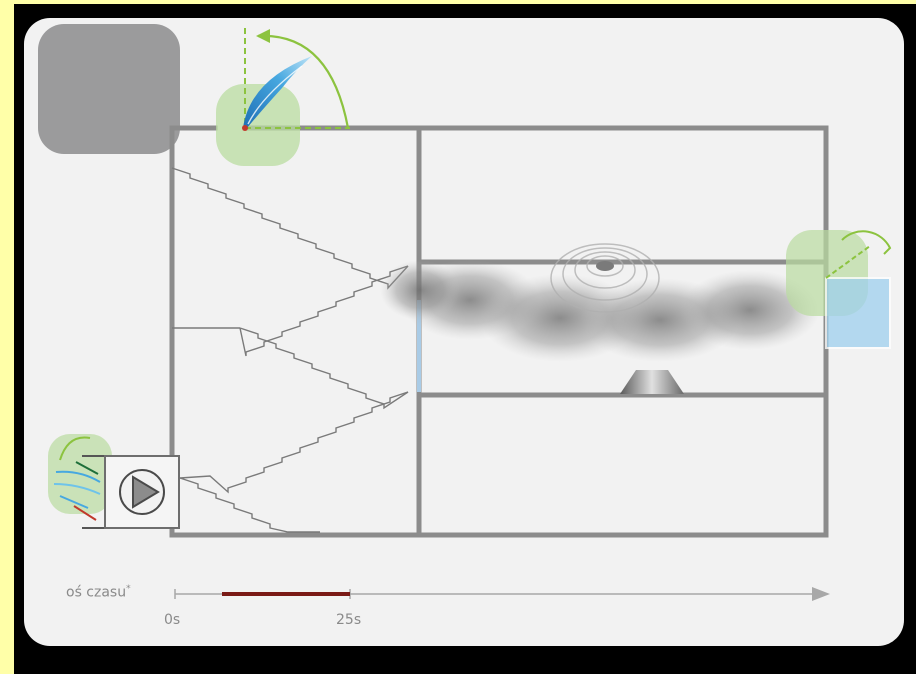  Describe the element at coordinates (858, 313) in the screenshot. I see `right-vent-window` at that location.